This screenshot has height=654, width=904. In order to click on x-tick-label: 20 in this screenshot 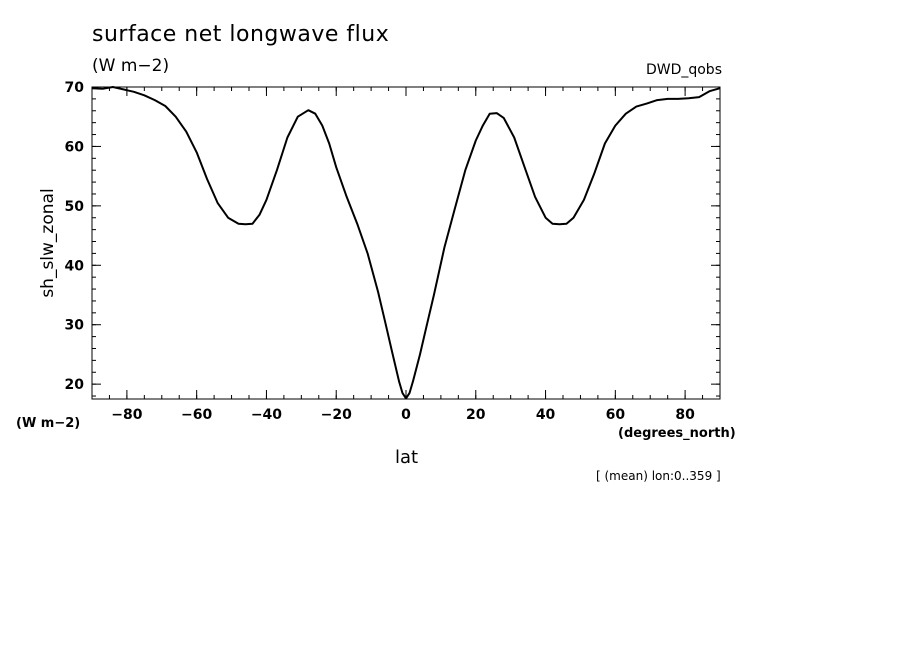, I will do `click(476, 415)`.